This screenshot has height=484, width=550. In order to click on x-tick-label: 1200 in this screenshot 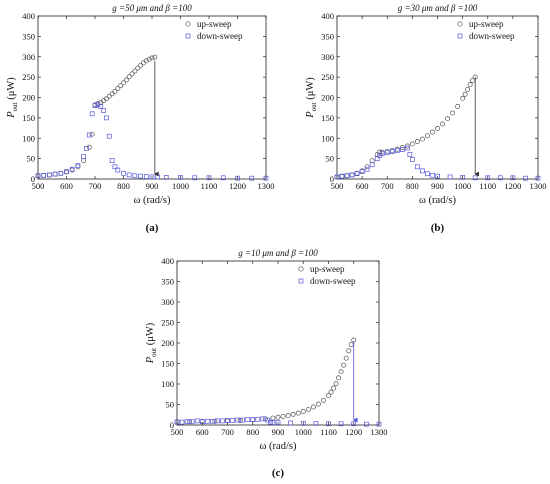, I will do `click(237, 186)`.